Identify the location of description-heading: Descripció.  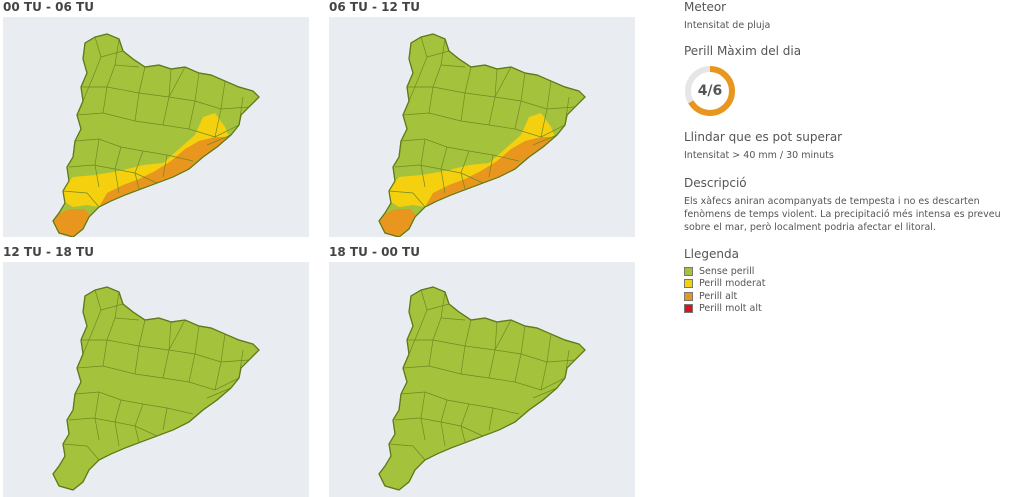
(715, 183).